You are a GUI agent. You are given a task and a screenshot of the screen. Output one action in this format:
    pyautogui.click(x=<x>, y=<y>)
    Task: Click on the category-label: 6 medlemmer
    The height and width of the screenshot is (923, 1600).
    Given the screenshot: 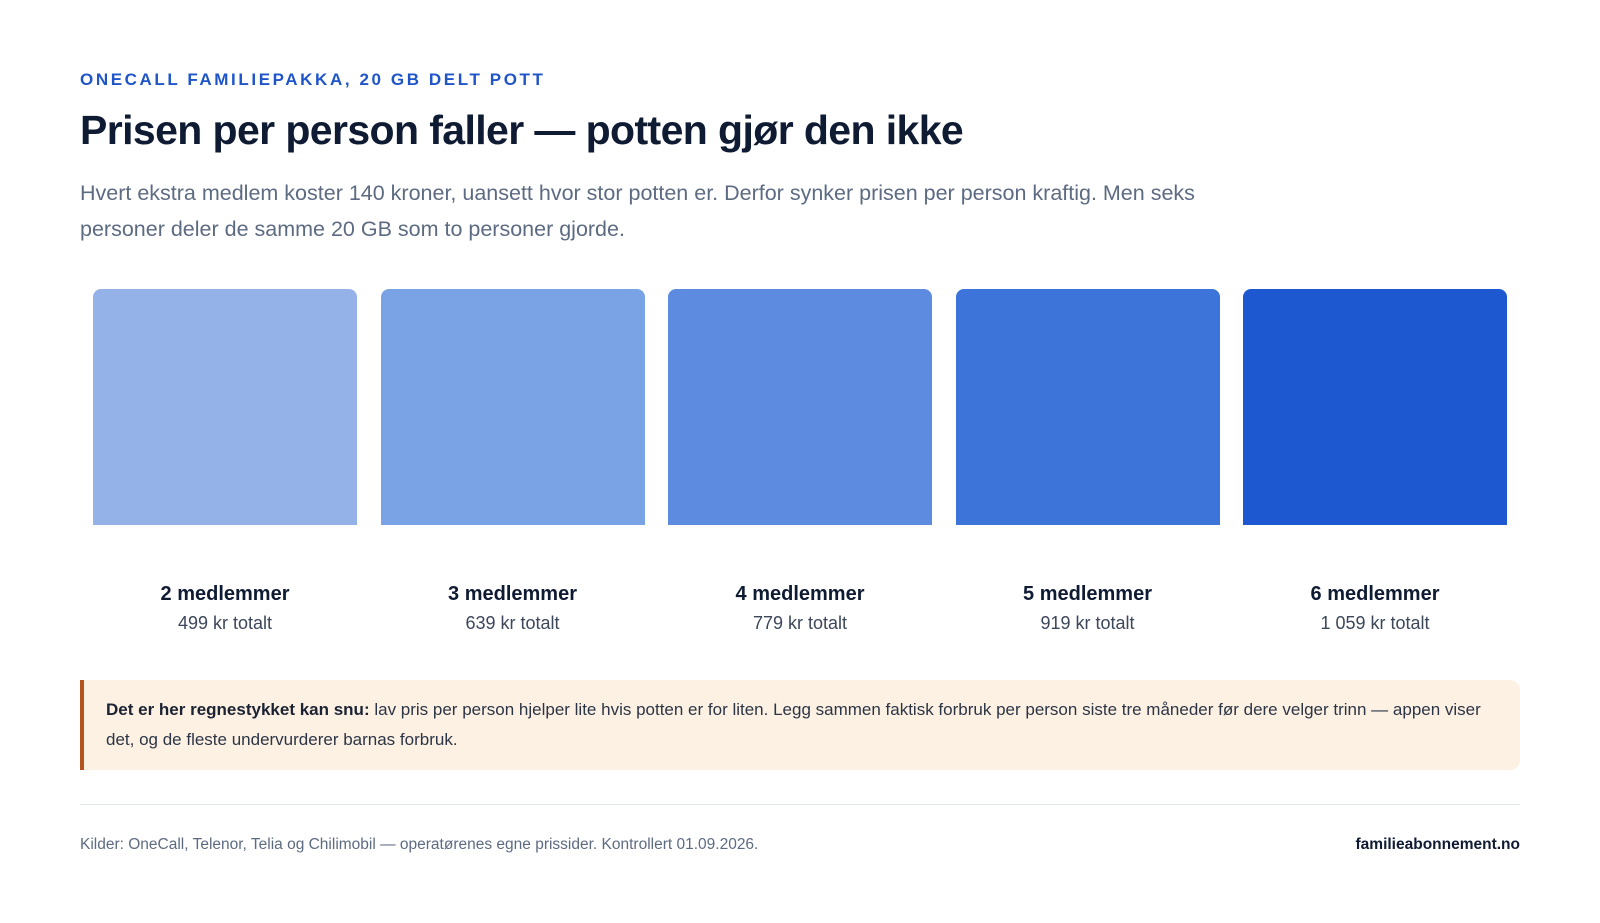 What is the action you would take?
    pyautogui.click(x=1375, y=594)
    